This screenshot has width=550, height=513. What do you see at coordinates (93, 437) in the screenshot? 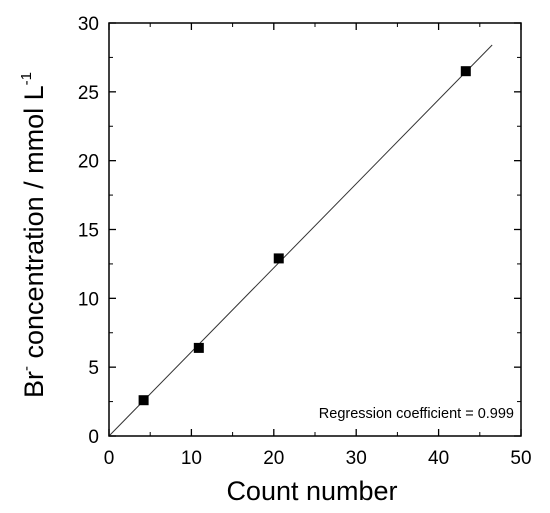
I see `y-tick-label-0: 0` at bounding box center [93, 437].